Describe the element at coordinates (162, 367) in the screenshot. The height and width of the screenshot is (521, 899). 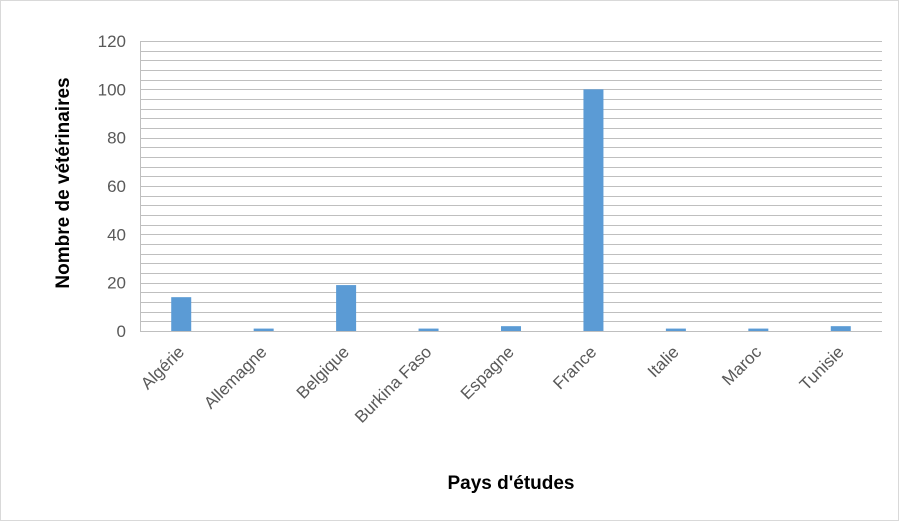
I see `x-tick-label: Algérie` at that location.